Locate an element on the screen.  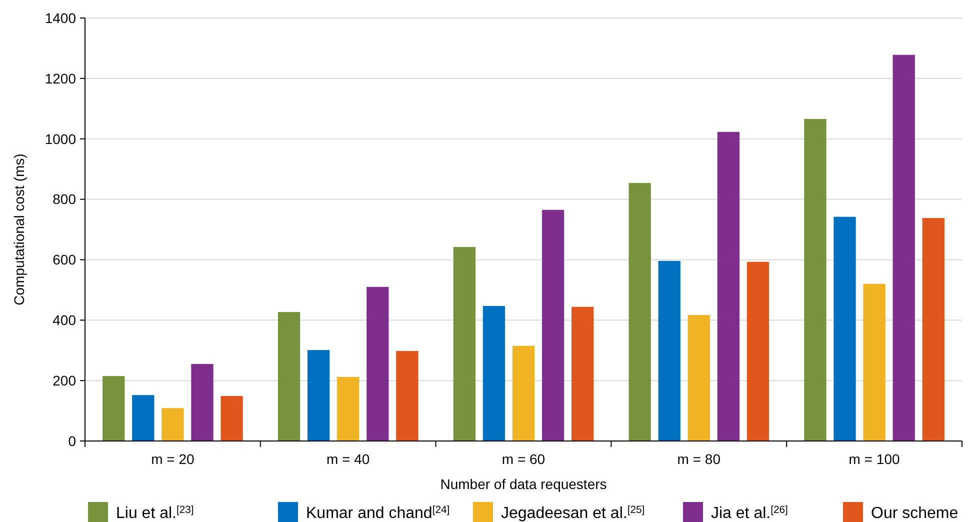
y-tick-label: 1400 is located at coordinates (60, 18).